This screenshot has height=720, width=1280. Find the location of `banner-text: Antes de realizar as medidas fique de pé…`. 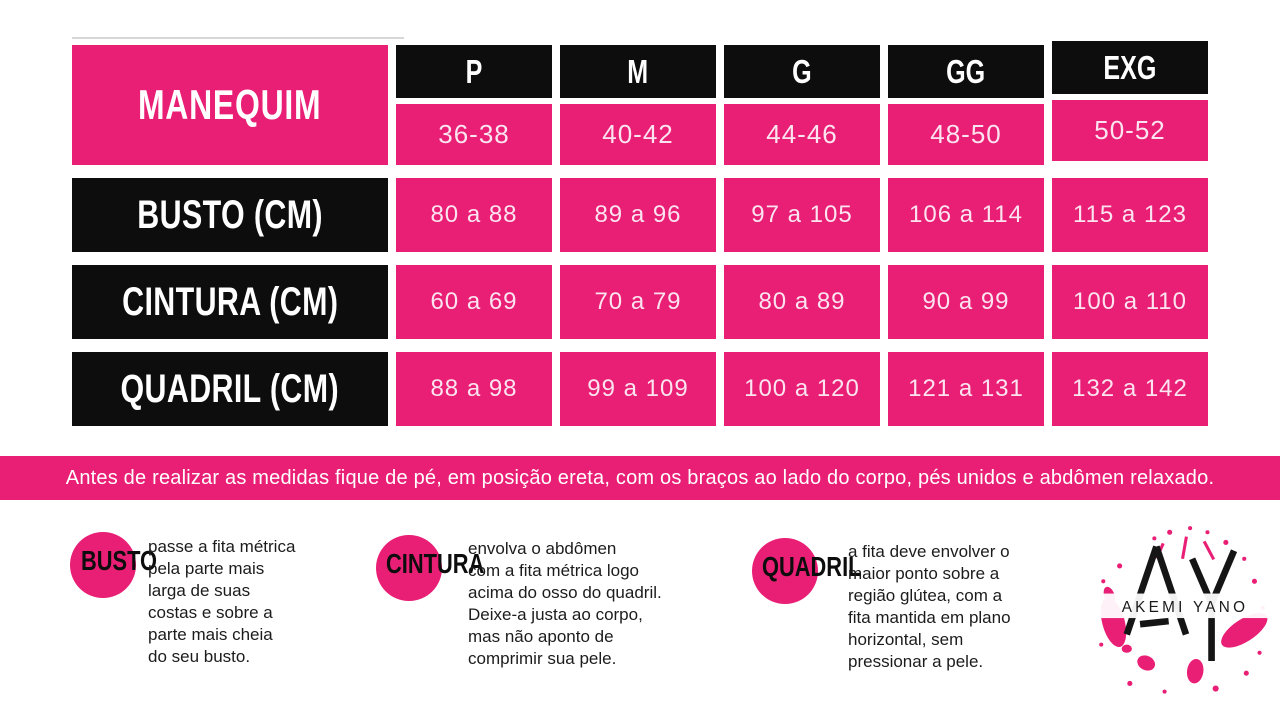

banner-text: Antes de realizar as medidas fique de pé… is located at coordinates (640, 477).